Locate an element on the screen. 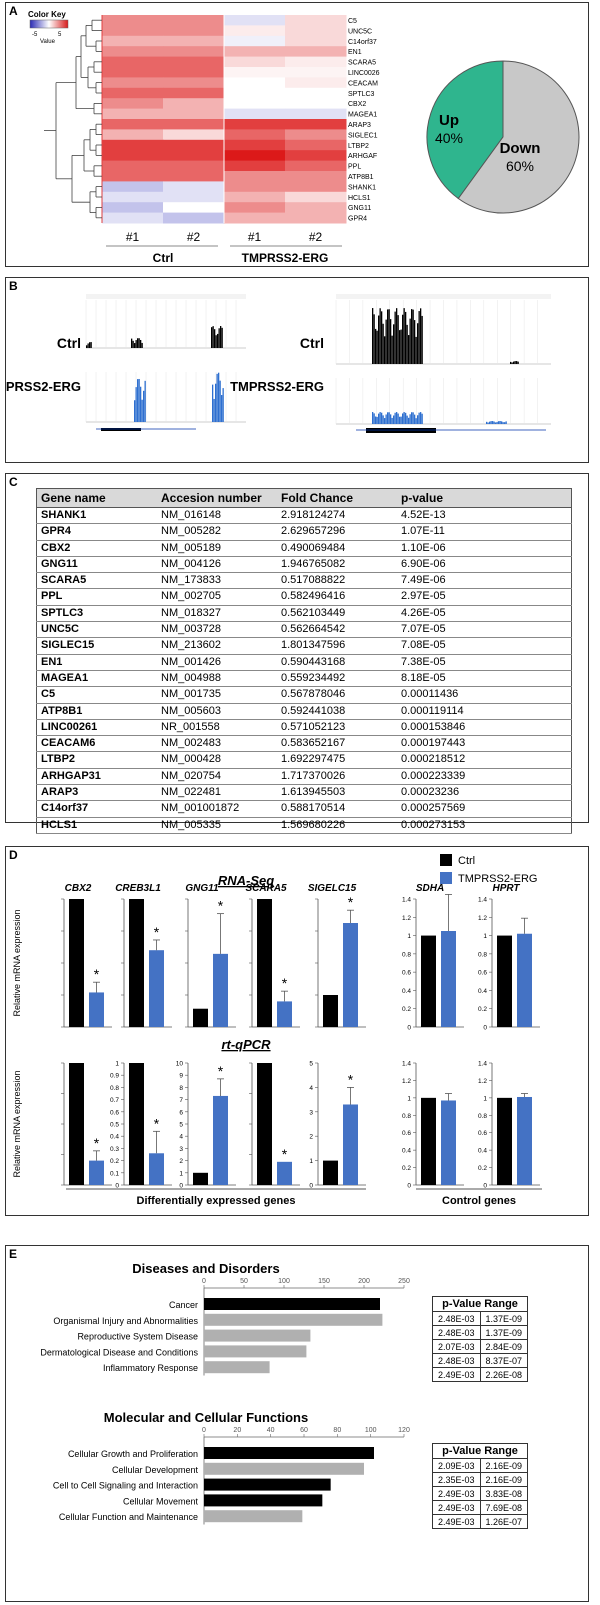 Image resolution: width=600 pixels, height=1605 pixels. tick-label: 0.2 is located at coordinates (114, 1161).